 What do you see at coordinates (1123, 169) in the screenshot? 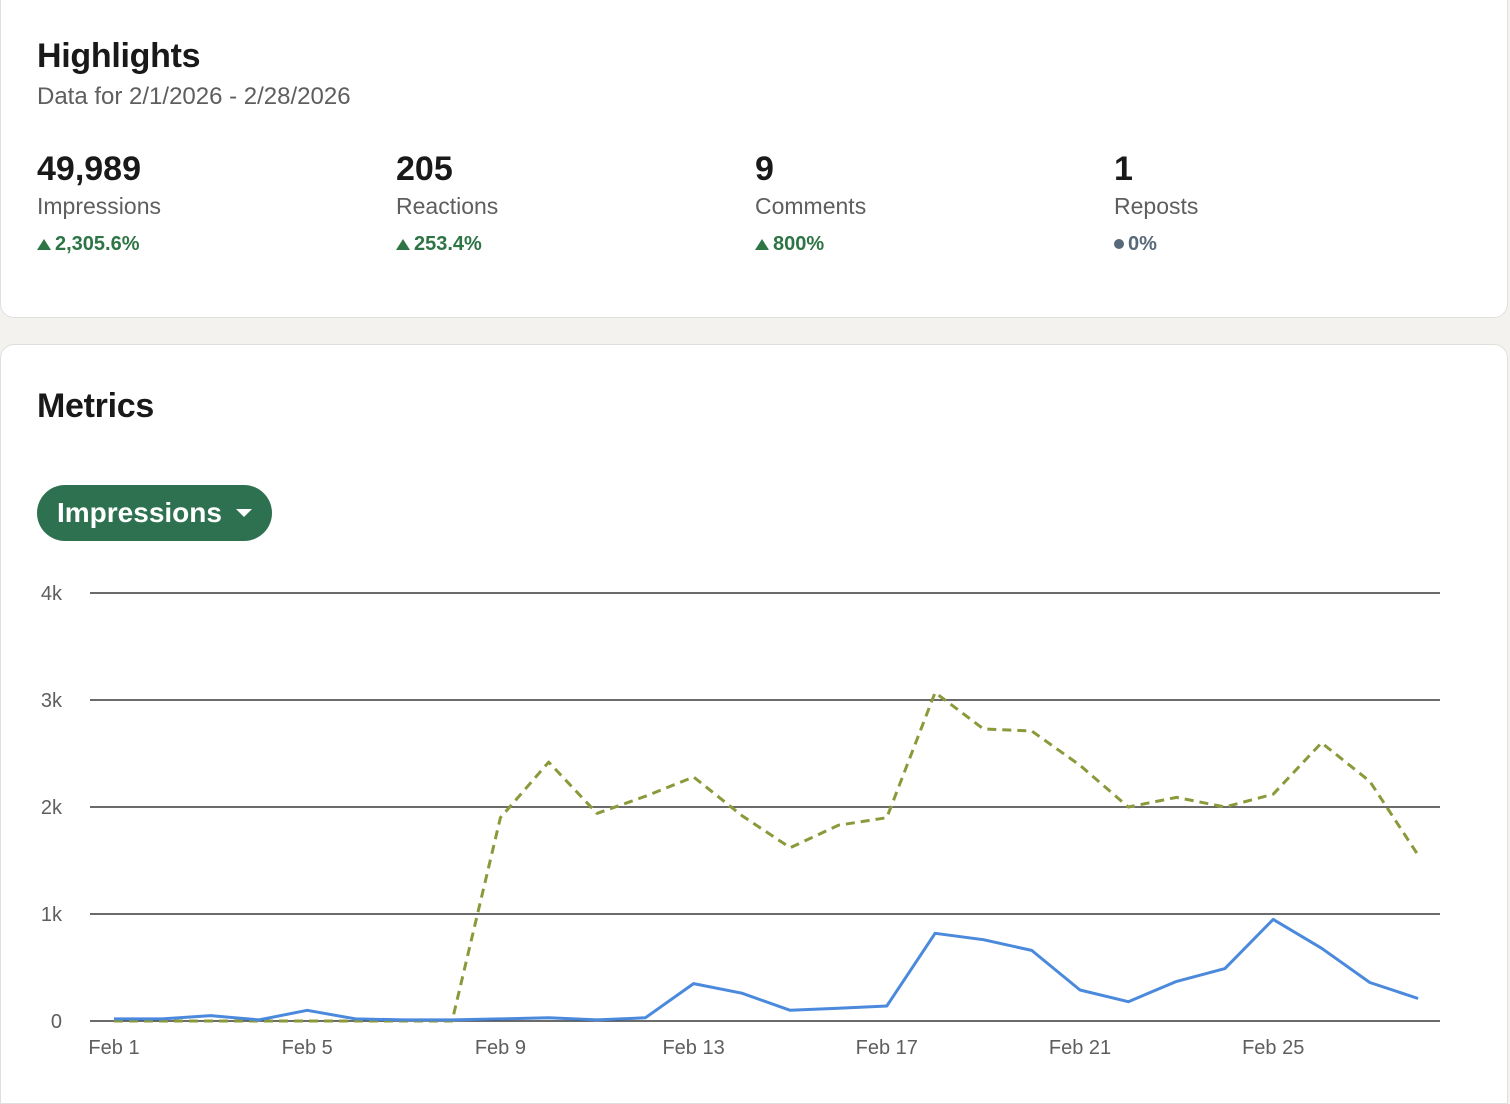
I see `stat-value: 1` at bounding box center [1123, 169].